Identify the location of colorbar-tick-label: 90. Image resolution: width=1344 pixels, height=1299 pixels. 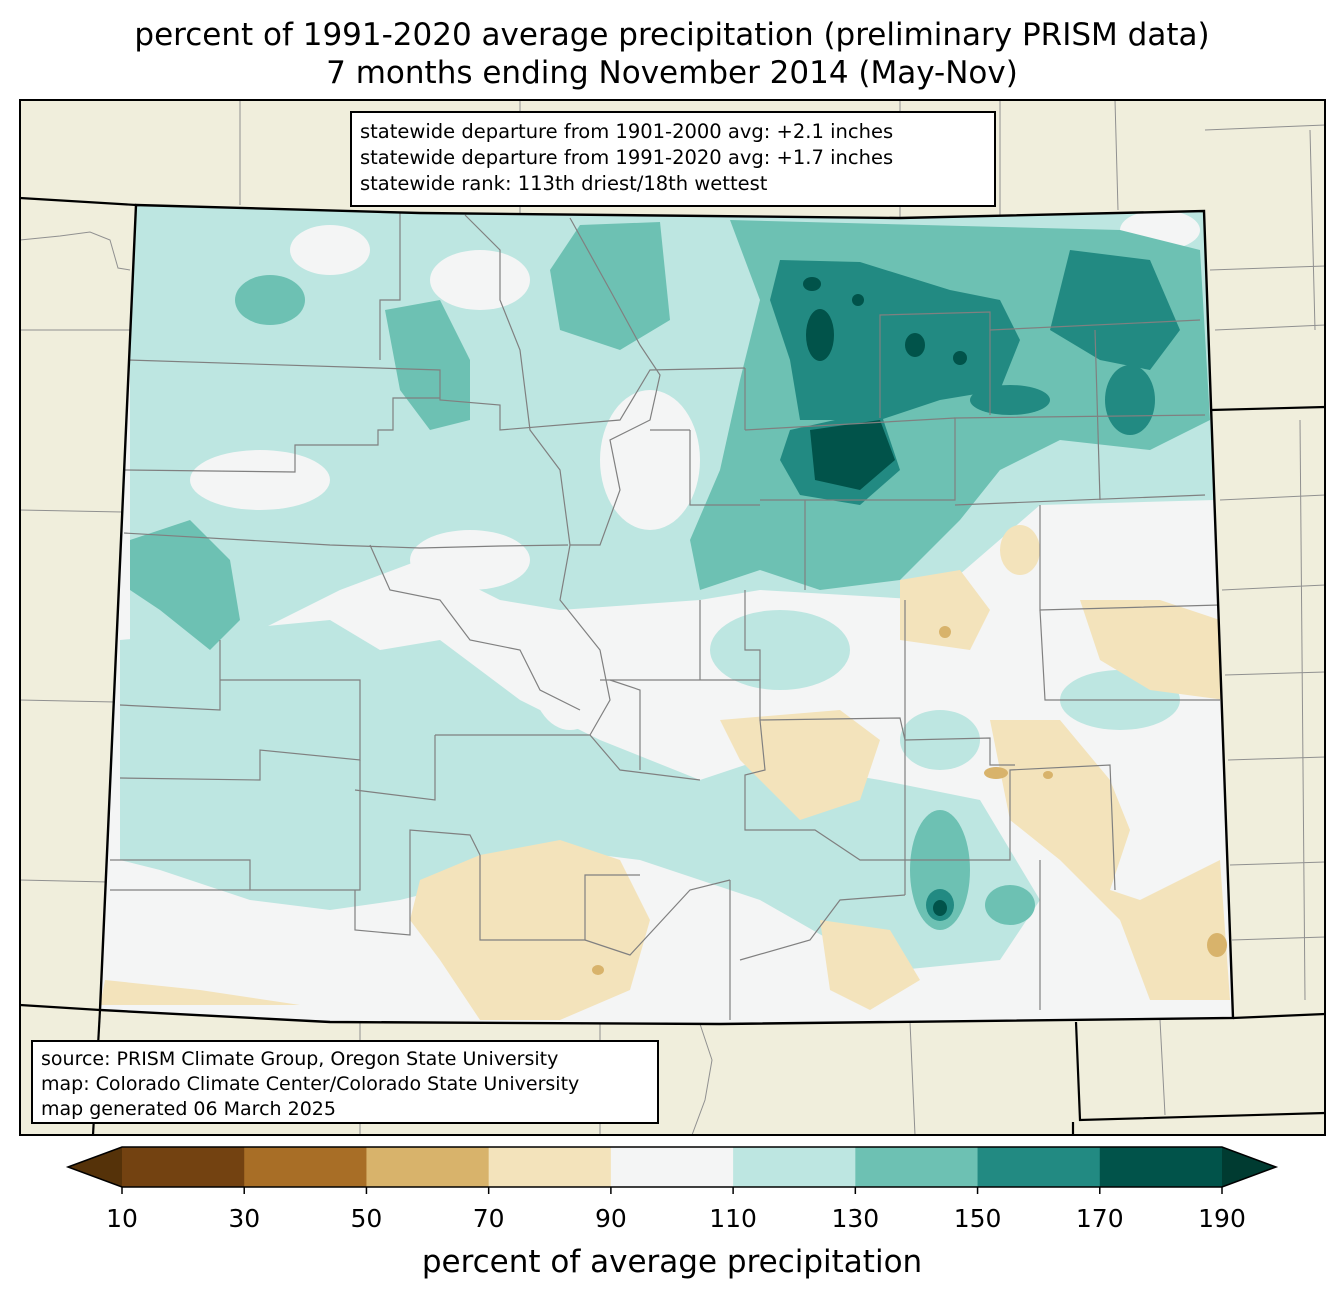
(610, 1218).